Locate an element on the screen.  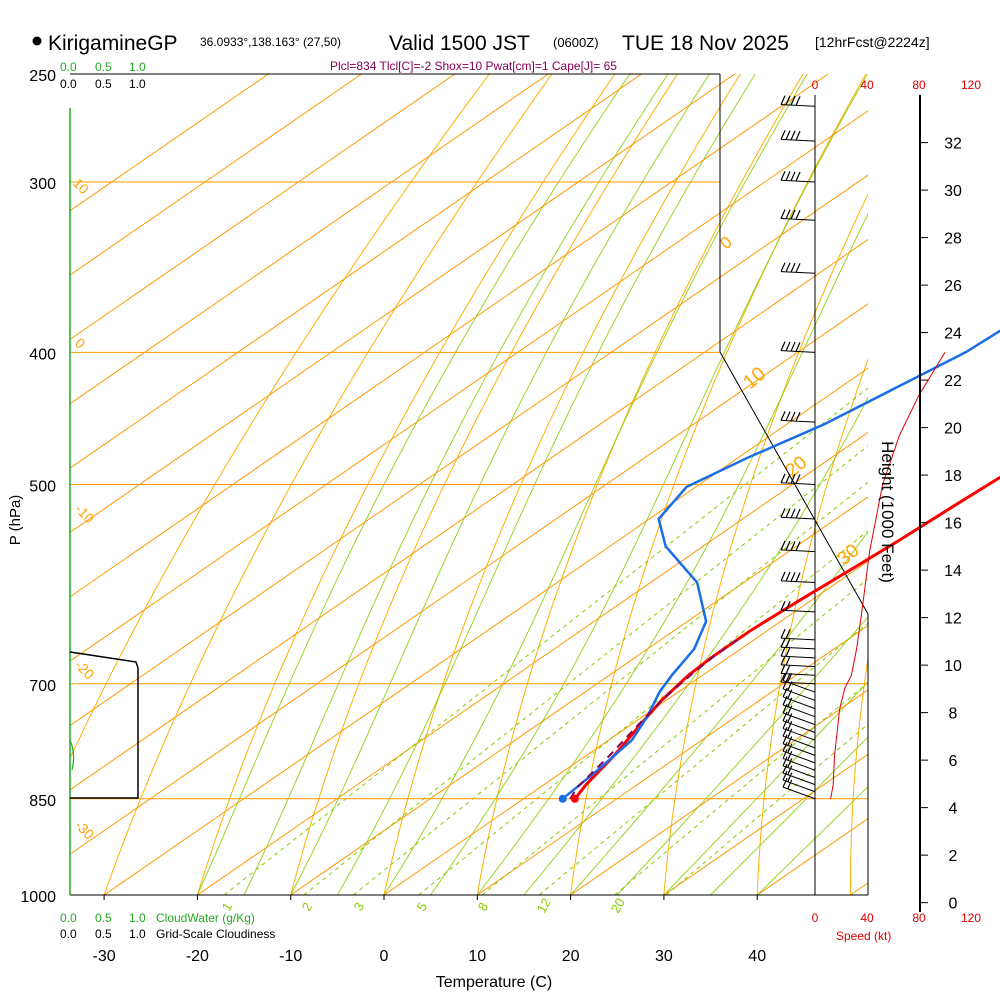
temperature-axis: -30 -20 -10 0 10 20 30 40 is located at coordinates (429, 930).